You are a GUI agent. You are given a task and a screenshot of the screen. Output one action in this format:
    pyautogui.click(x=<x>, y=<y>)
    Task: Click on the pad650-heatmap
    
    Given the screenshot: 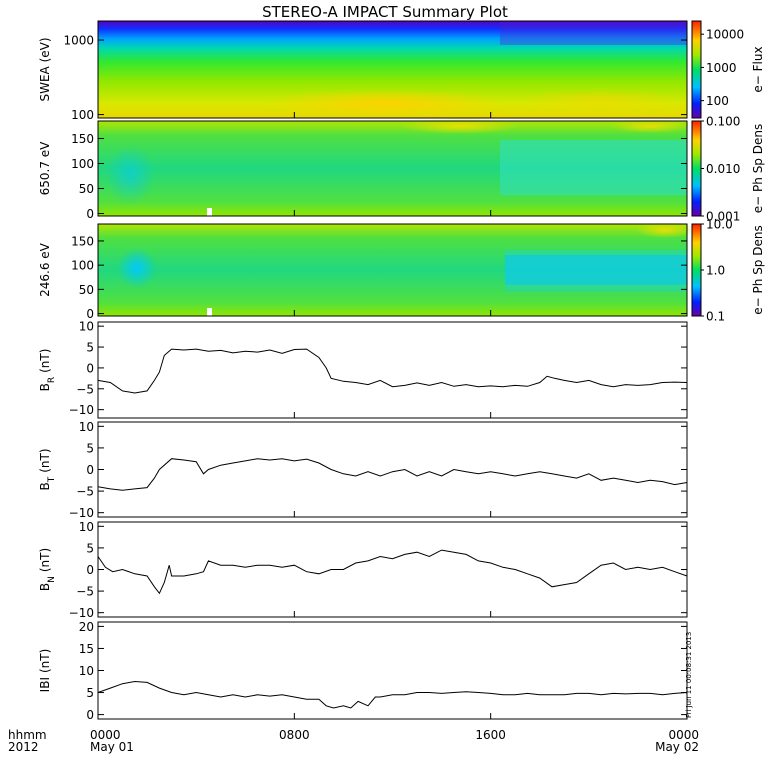 What is the action you would take?
    pyautogui.click(x=394, y=167)
    